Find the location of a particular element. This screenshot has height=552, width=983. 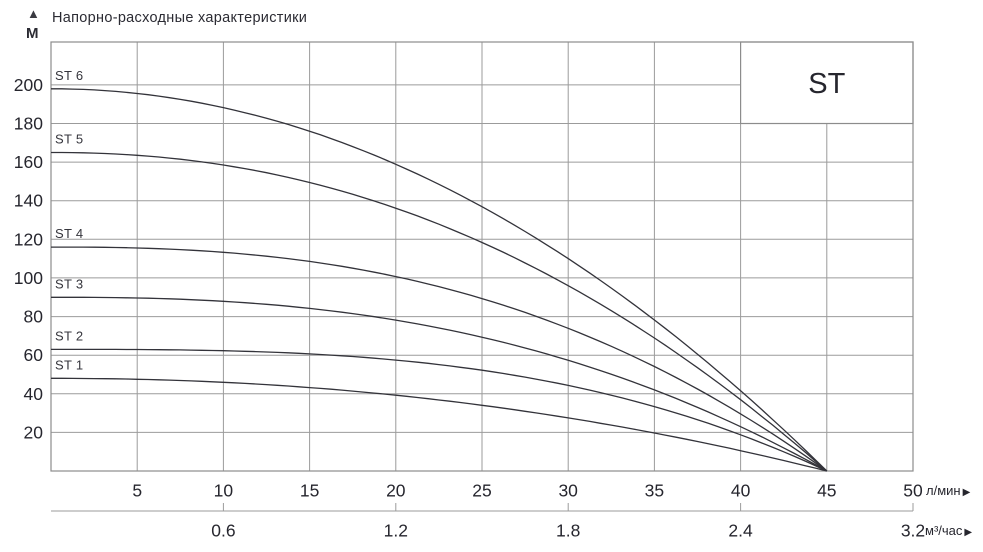

secondary-unit-text: м³/час is located at coordinates (944, 530).